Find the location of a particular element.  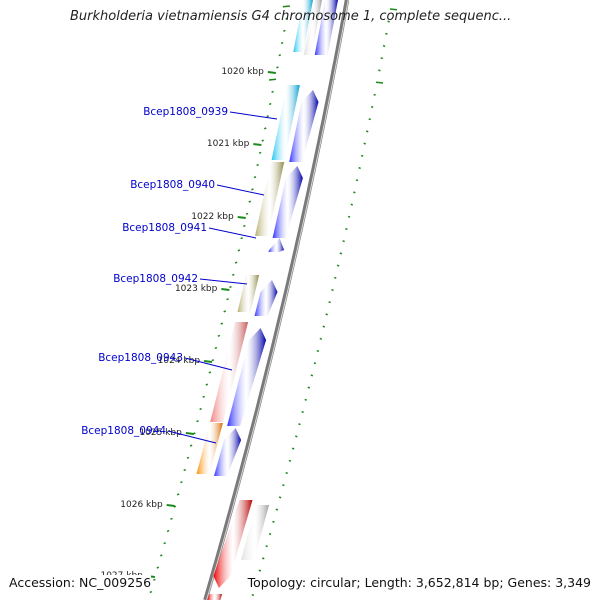

kbp-label: 1023 kbp is located at coordinates (196, 289).